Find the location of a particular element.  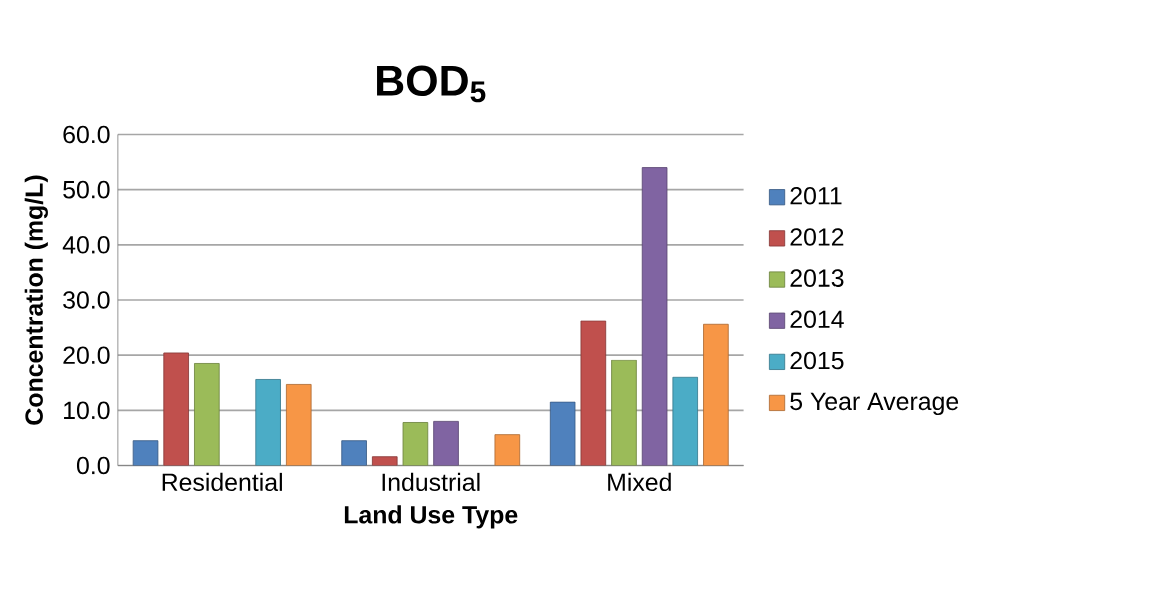

x-axis-title: Land Use Type is located at coordinates (431, 517).